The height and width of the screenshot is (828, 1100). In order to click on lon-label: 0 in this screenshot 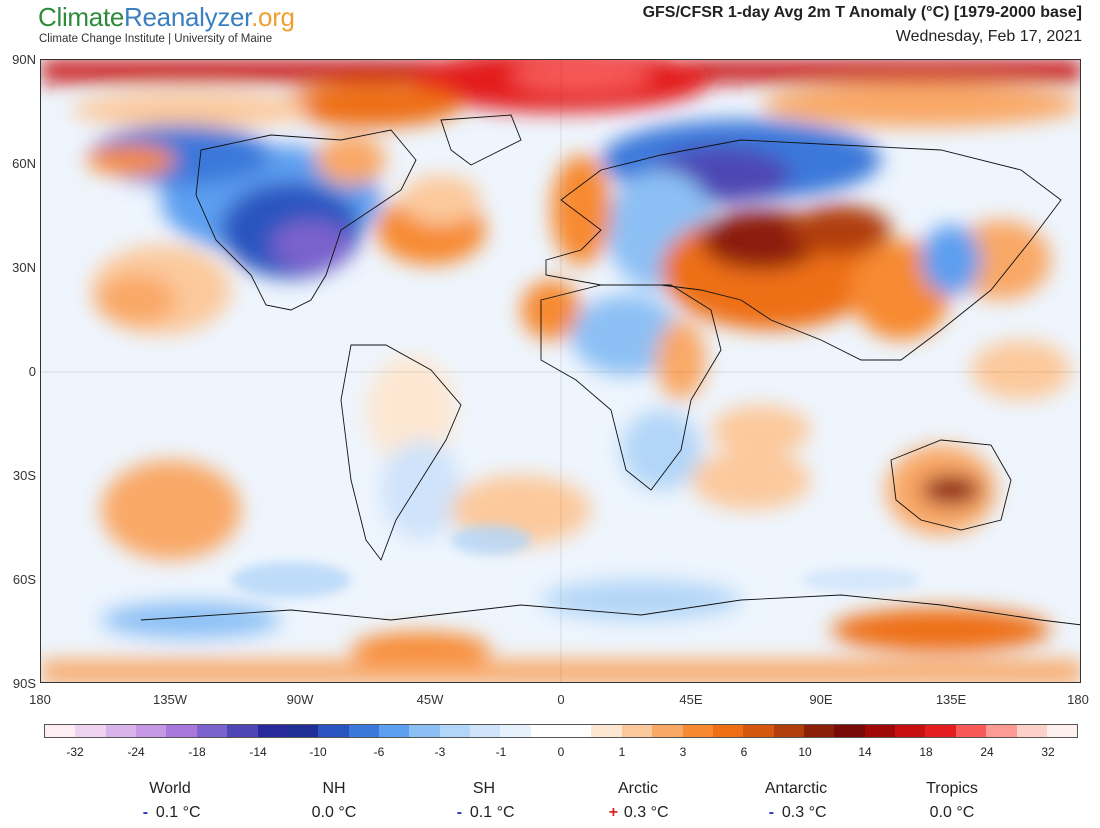, I will do `click(561, 699)`.